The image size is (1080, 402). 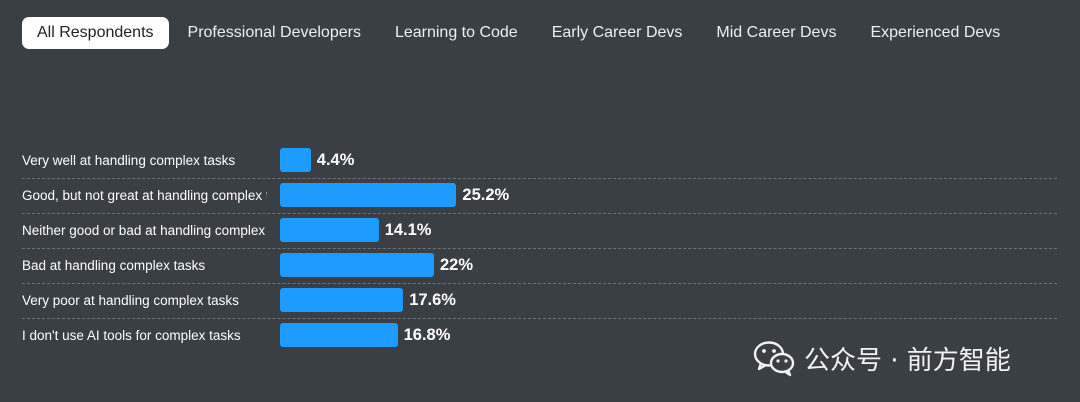 What do you see at coordinates (335, 160) in the screenshot?
I see `value-label: 4.4%` at bounding box center [335, 160].